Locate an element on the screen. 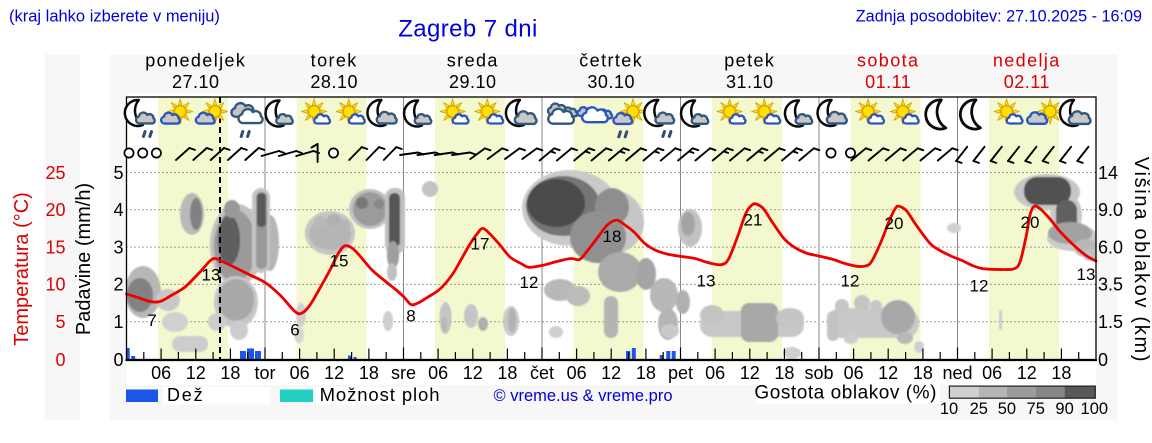  svg-text: 3.5 is located at coordinates (1110, 285).